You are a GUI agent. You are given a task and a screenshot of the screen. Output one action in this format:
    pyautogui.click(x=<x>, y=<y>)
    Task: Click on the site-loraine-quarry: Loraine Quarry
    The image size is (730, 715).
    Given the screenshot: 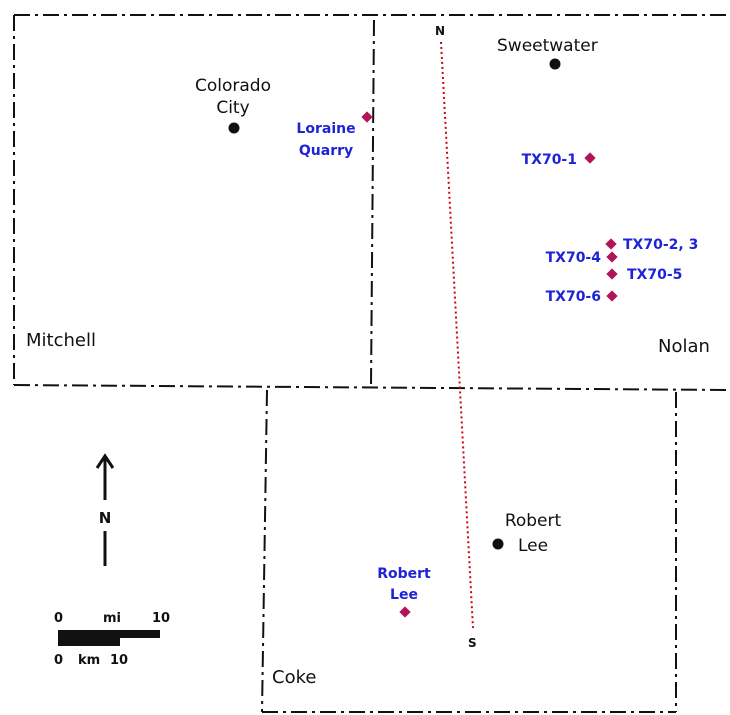 What is the action you would take?
    pyautogui.click(x=334, y=135)
    